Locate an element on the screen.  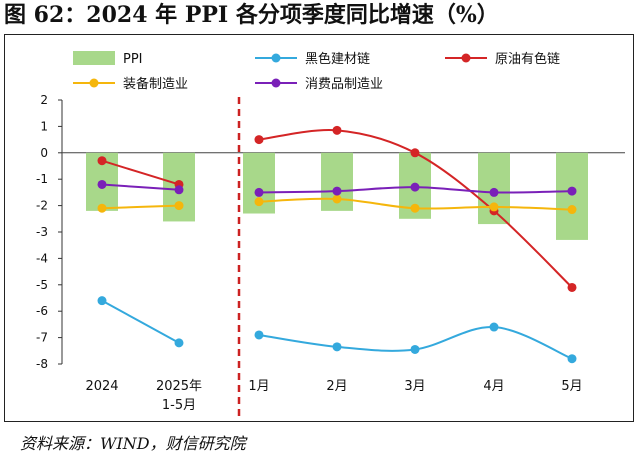
legend-marker-crude_oil is located at coordinates (466, 58).